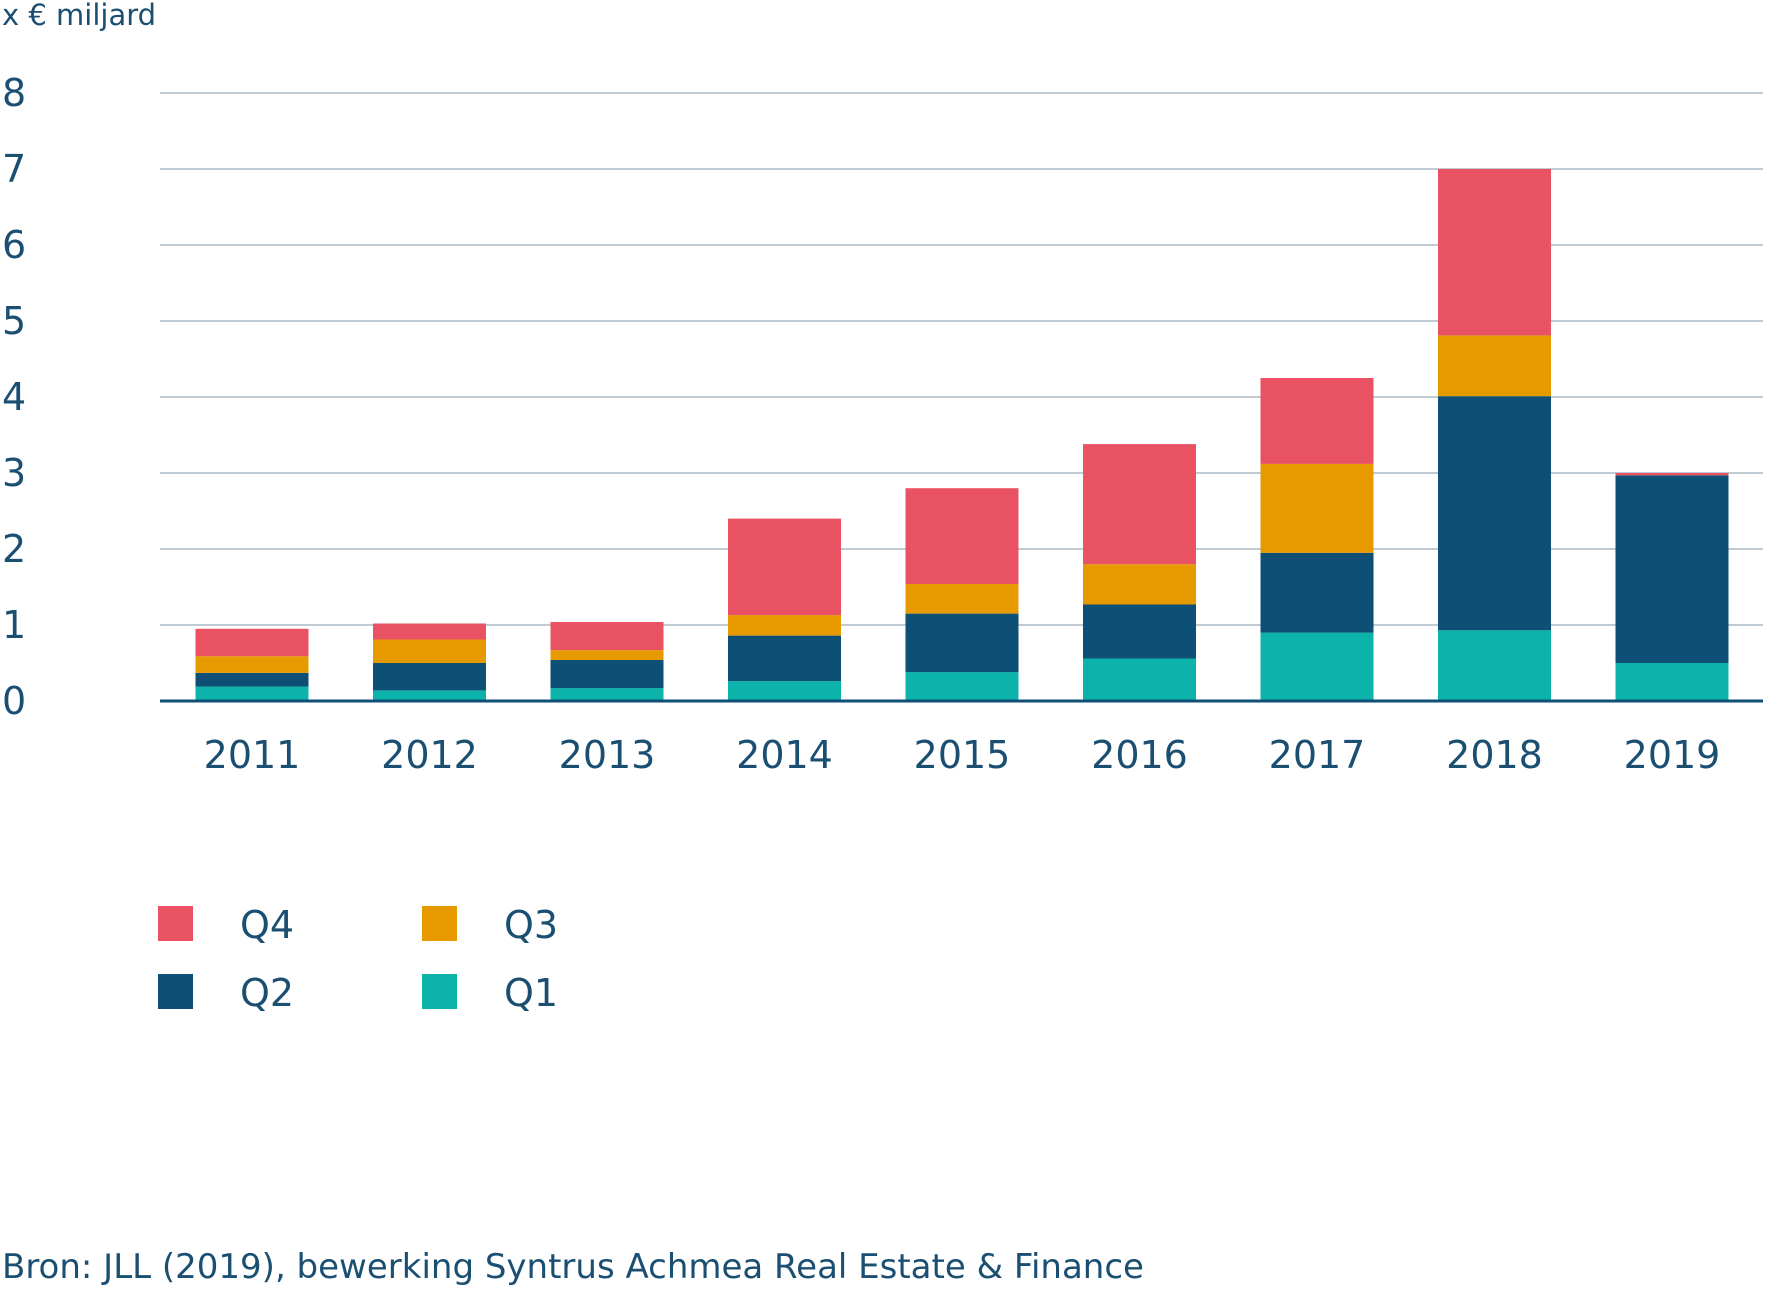 The height and width of the screenshot is (1300, 1773). What do you see at coordinates (1494, 366) in the screenshot?
I see `bar-2018-q3` at bounding box center [1494, 366].